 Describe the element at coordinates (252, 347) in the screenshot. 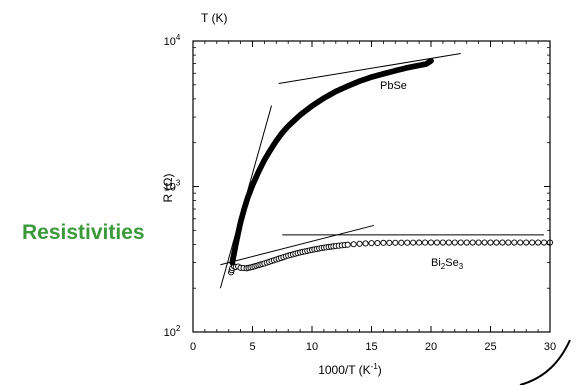

I see `x-tick-label: 5` at that location.